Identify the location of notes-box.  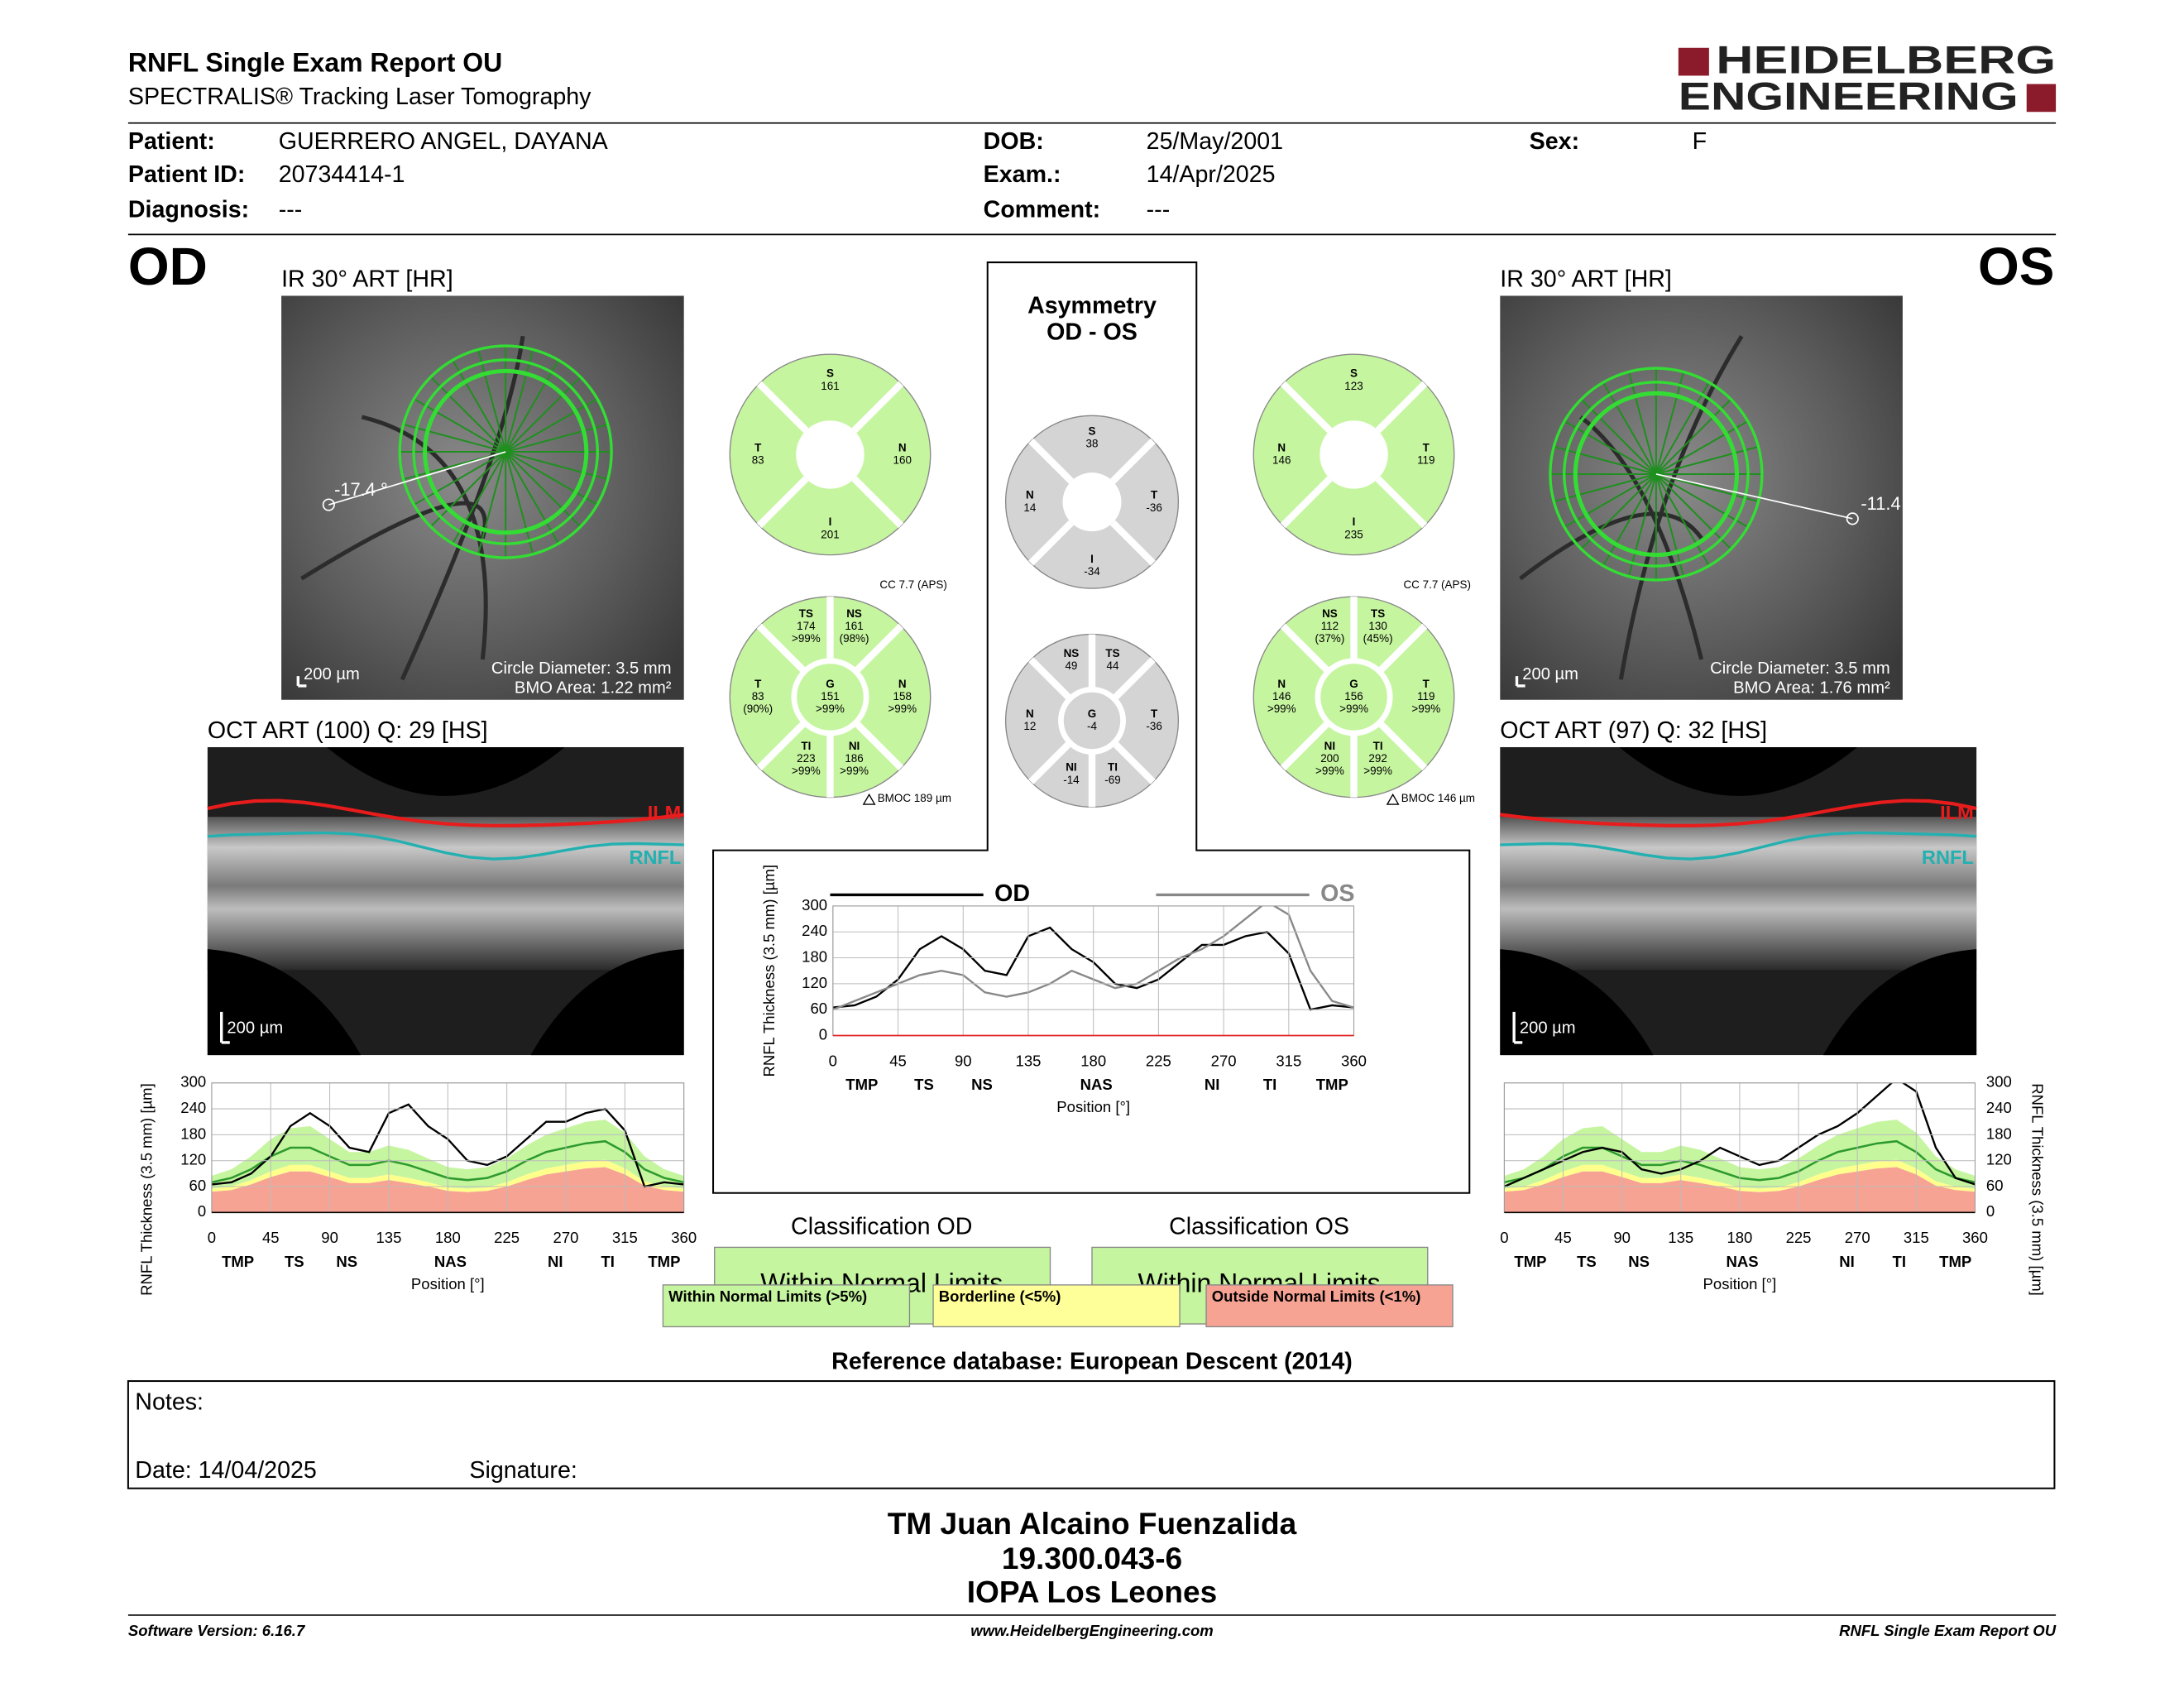
(1091, 1434).